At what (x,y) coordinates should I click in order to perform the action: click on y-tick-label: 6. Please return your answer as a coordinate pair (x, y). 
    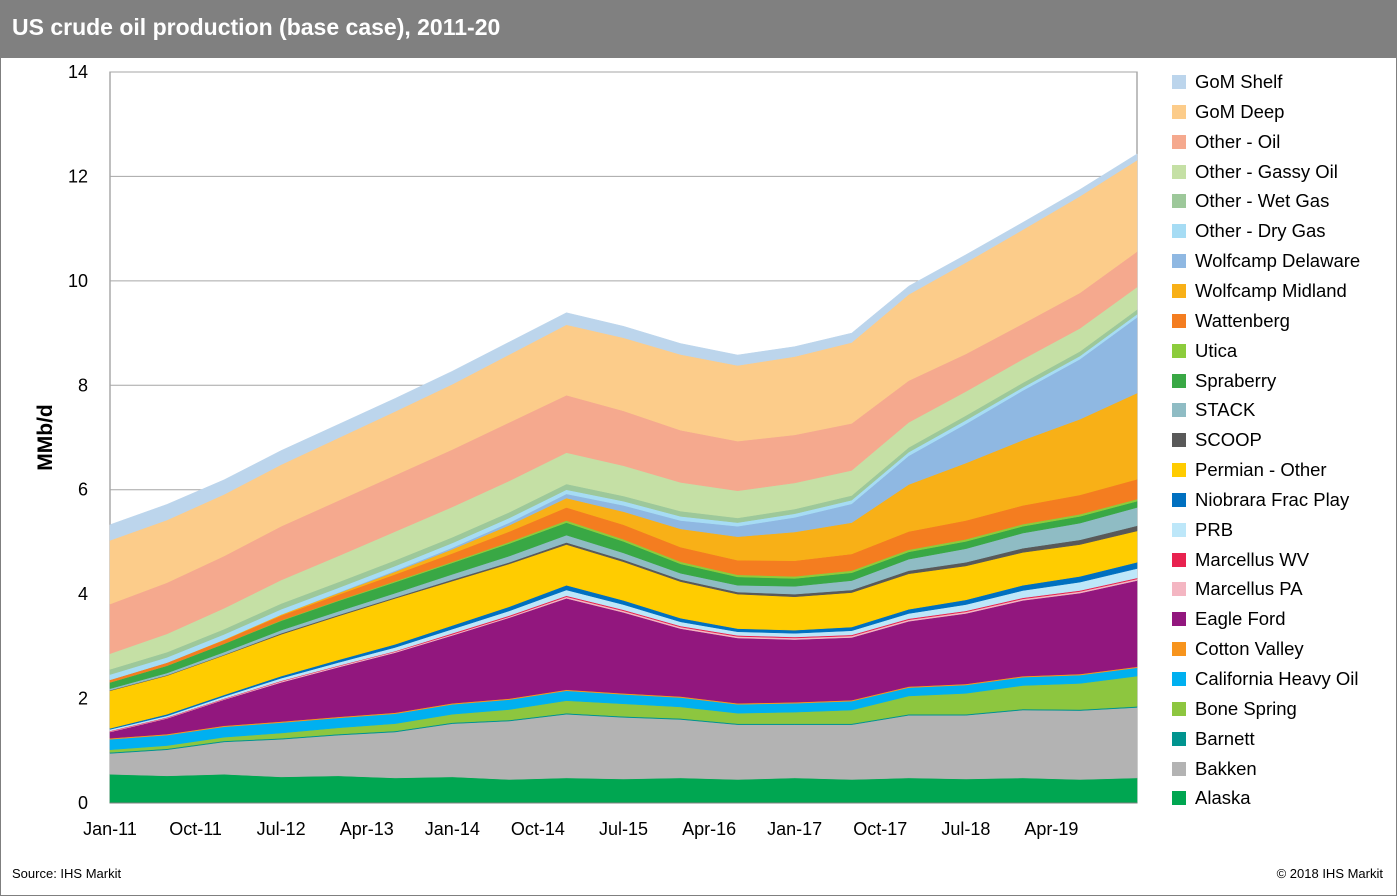
    Looking at the image, I should click on (83, 490).